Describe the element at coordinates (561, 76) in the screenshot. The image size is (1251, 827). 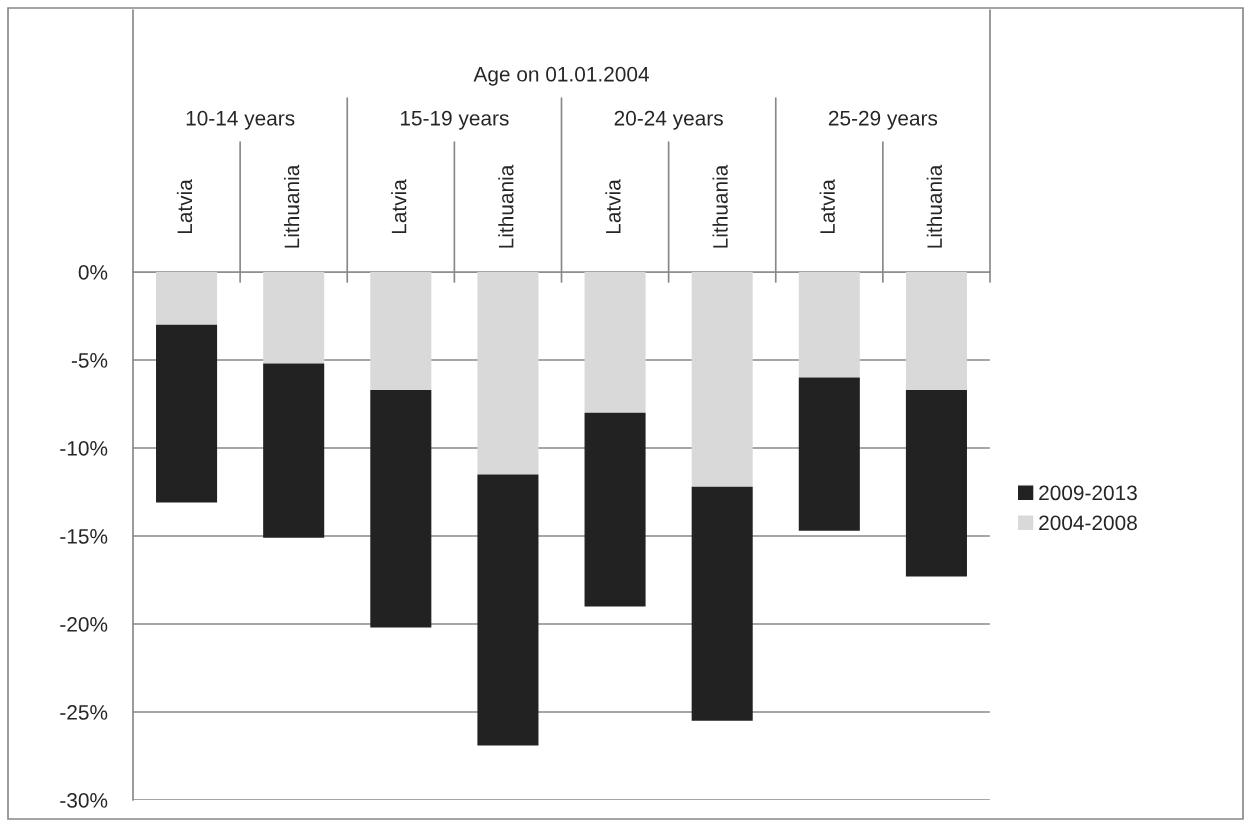
I see `x-axis-title: Age on 01.01.2004` at that location.